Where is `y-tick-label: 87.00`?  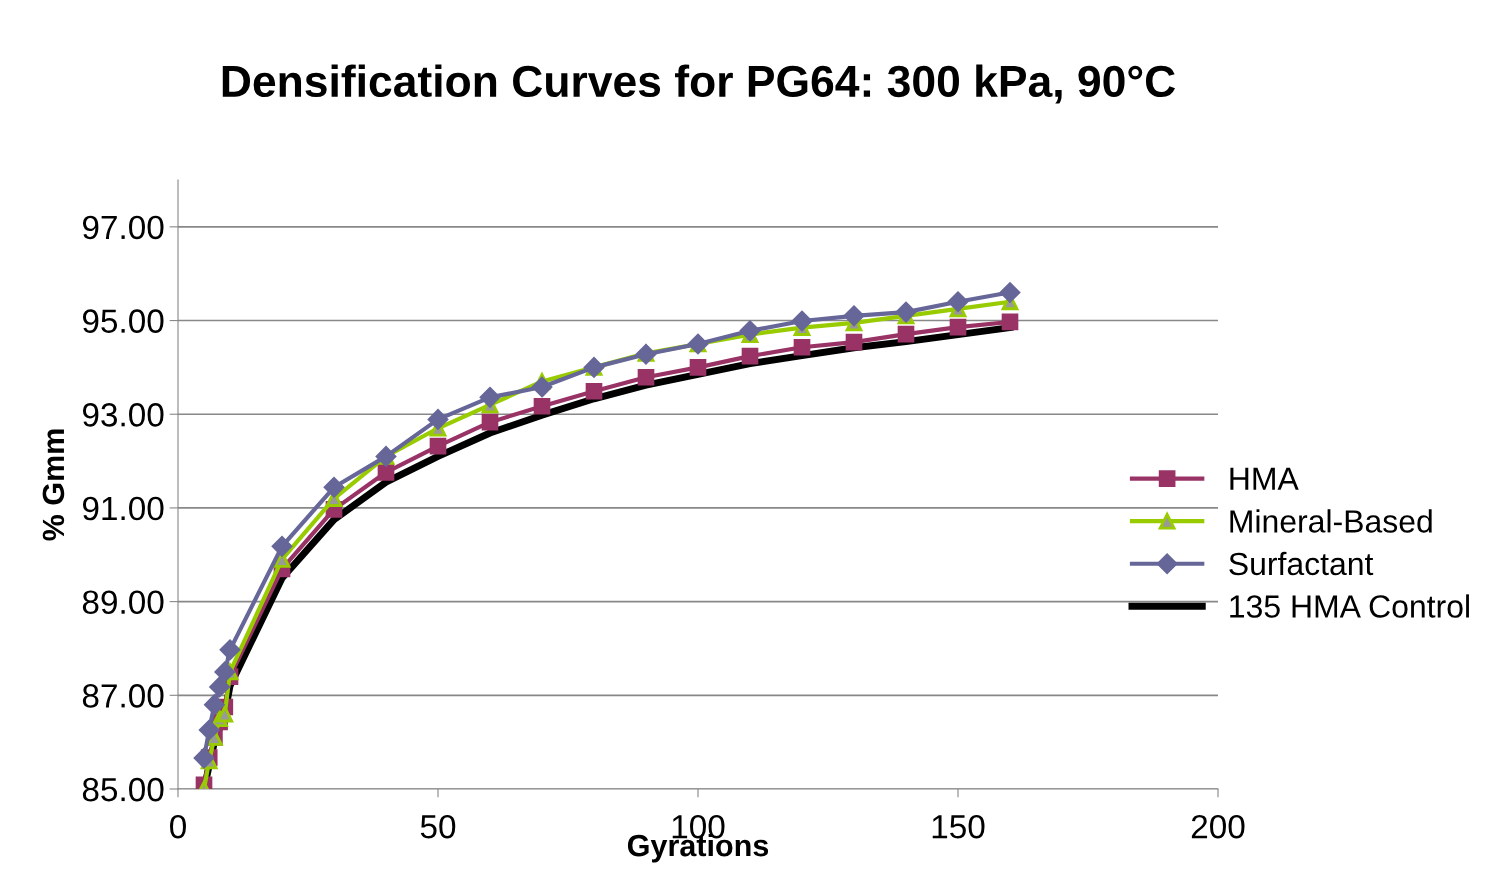
y-tick-label: 87.00 is located at coordinates (123, 696).